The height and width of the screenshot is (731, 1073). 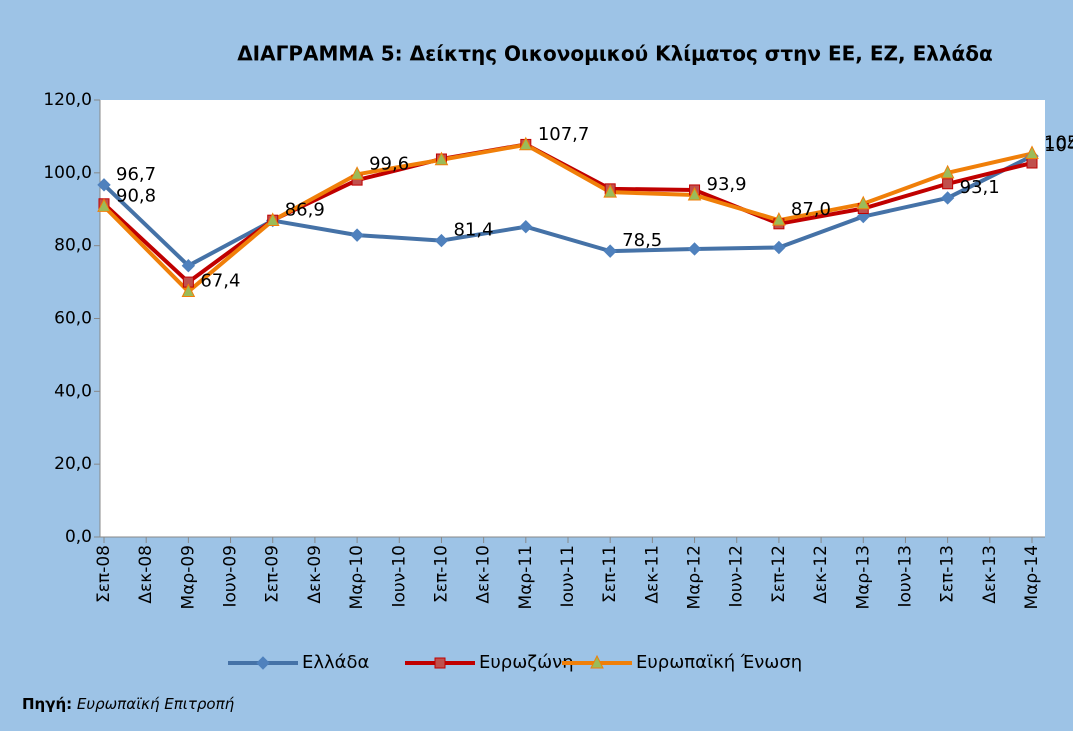 What do you see at coordinates (273, 574) in the screenshot?
I see `x-tick-label: Σεπ-09` at bounding box center [273, 574].